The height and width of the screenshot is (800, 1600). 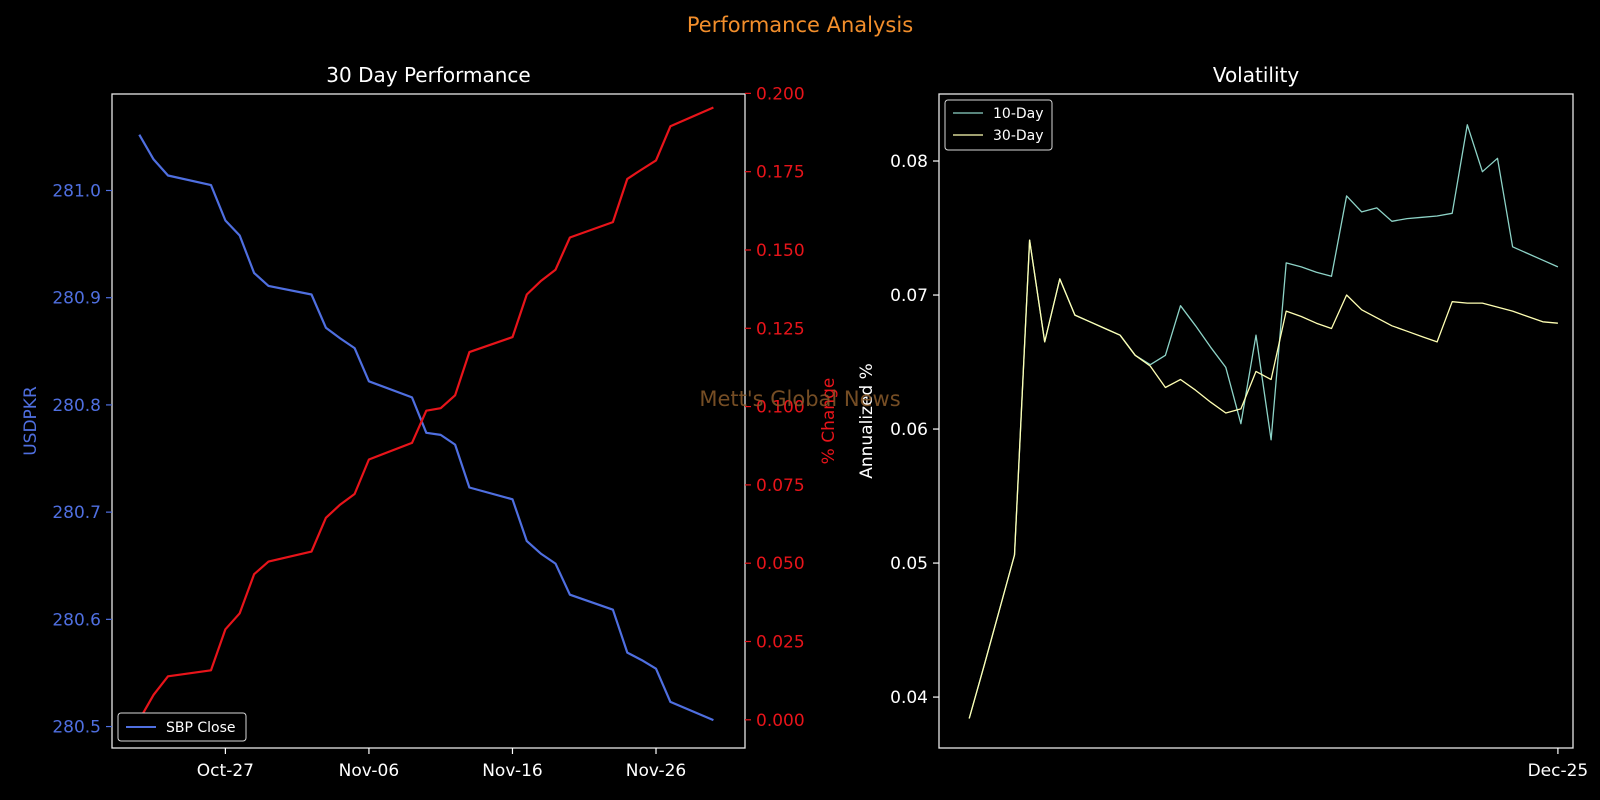 I want to click on annualized-tick-label: 0.05, so click(x=909, y=564).